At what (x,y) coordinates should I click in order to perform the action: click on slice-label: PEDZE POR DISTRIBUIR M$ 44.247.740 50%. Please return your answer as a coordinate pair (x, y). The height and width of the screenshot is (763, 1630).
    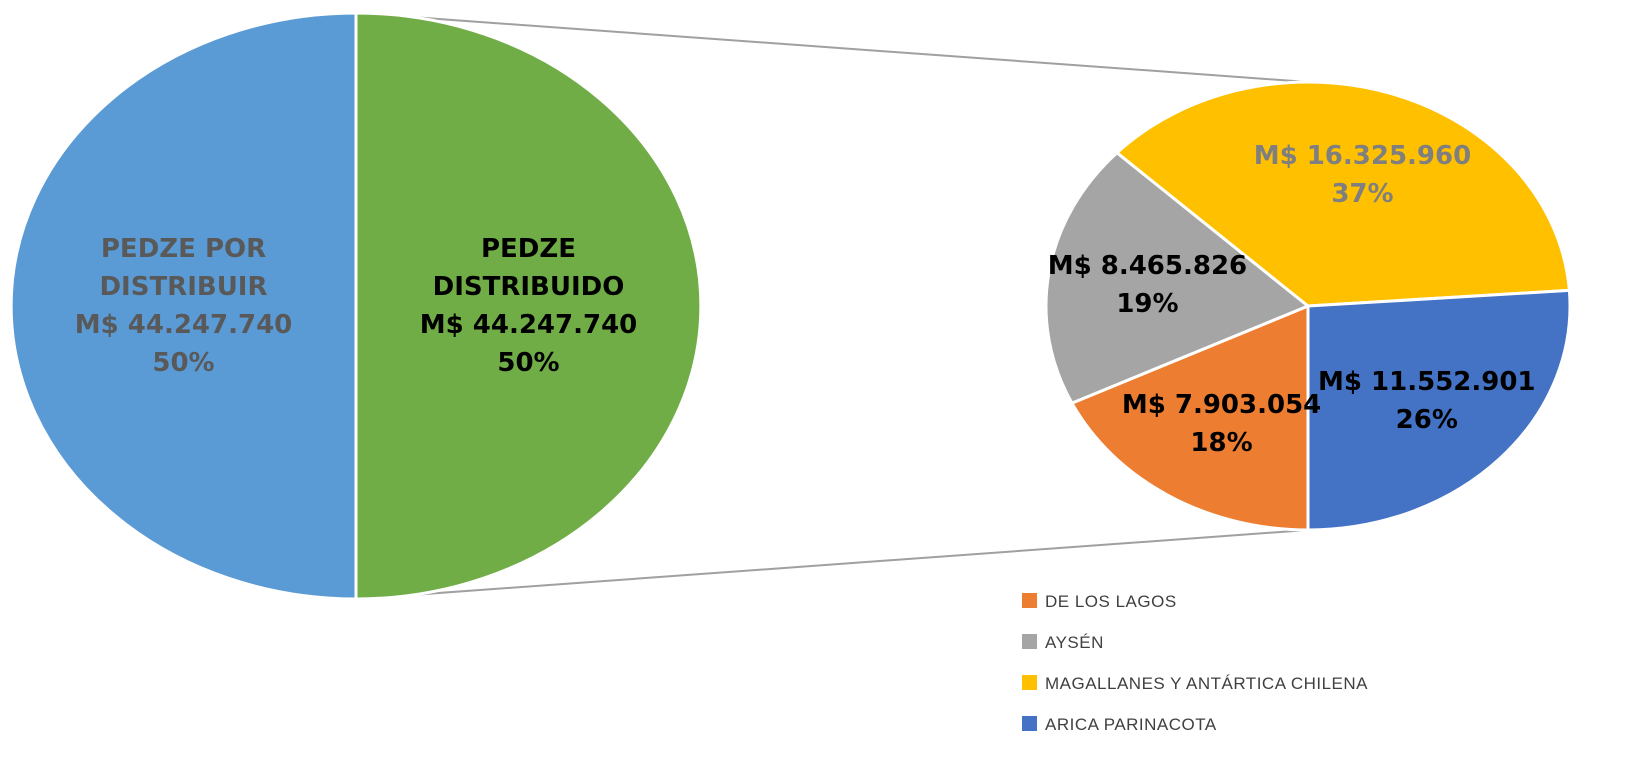
    Looking at the image, I should click on (184, 306).